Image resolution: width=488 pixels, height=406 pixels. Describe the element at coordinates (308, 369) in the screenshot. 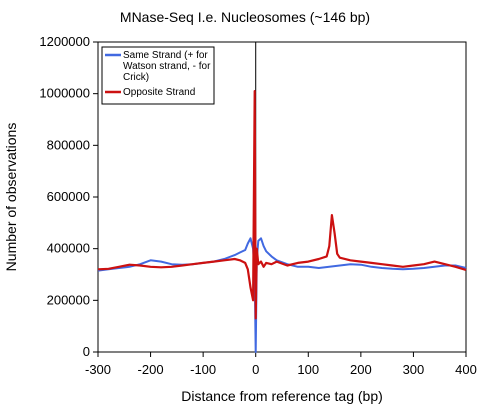

I see `x-tick-label: 100` at that location.